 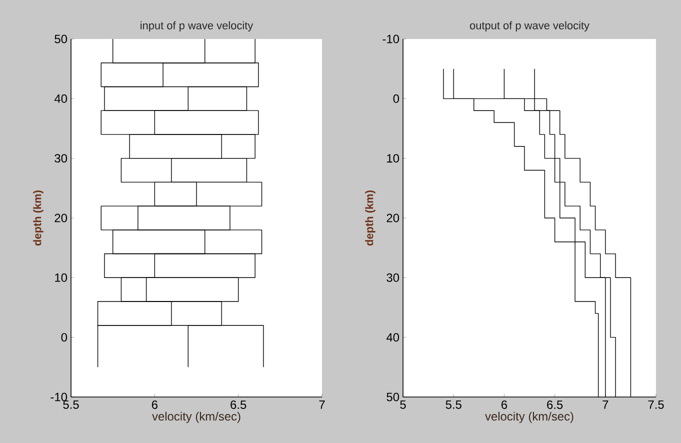 What do you see at coordinates (656, 404) in the screenshot?
I see `x-tick-label: 7.5` at bounding box center [656, 404].